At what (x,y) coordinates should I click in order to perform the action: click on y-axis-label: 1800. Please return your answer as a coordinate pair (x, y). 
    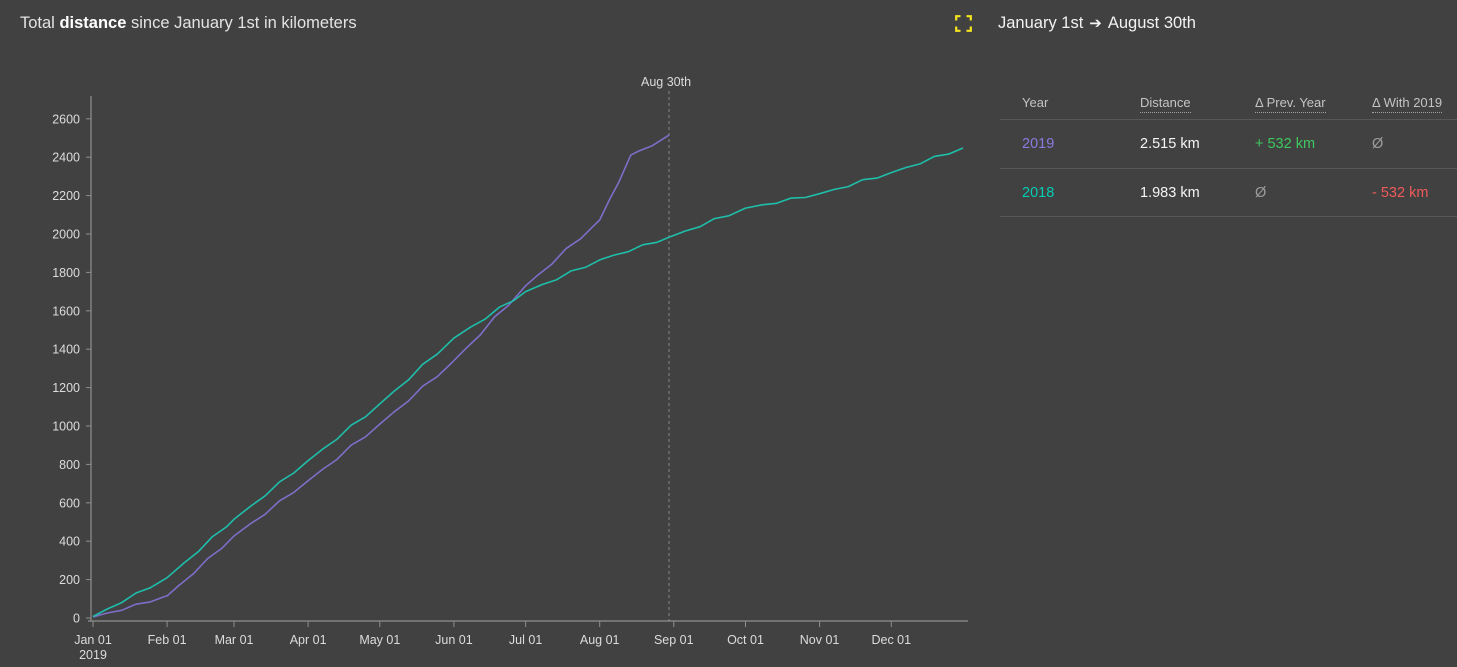
    Looking at the image, I should click on (66, 273).